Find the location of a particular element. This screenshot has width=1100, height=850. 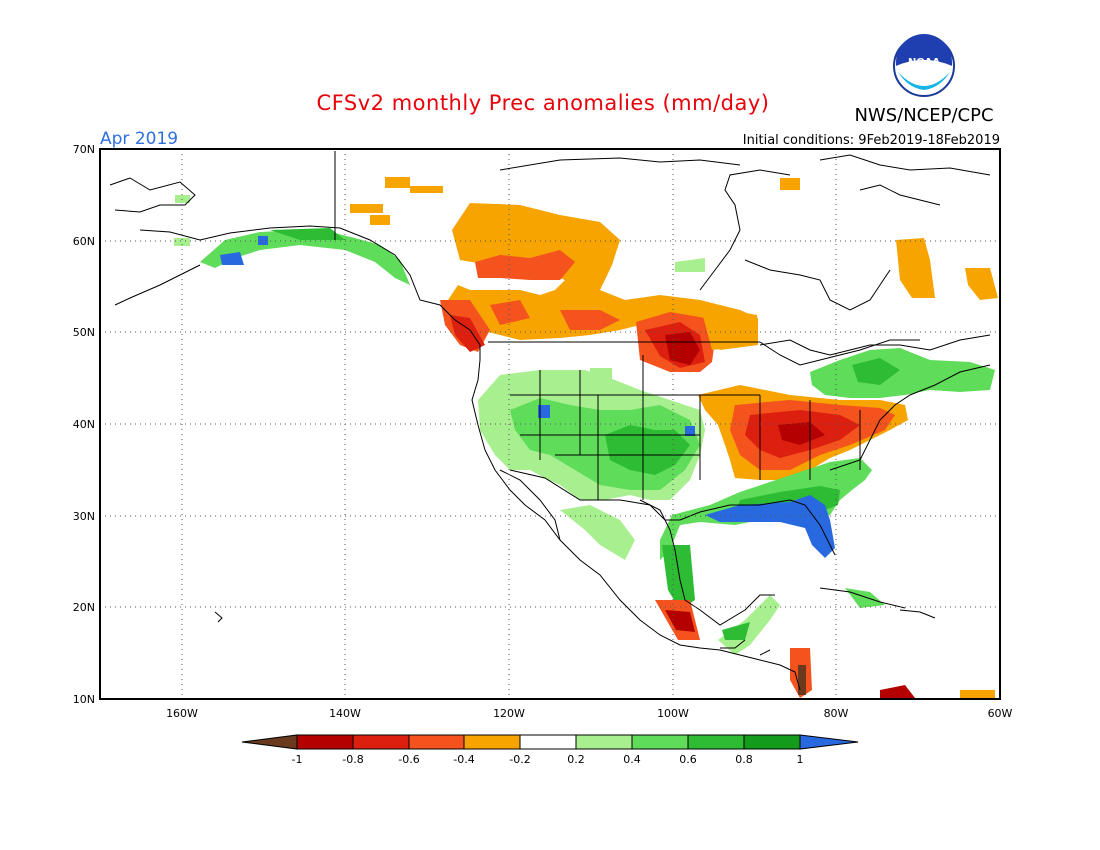

noaa-logo-text: NOAA is located at coordinates (924, 62).